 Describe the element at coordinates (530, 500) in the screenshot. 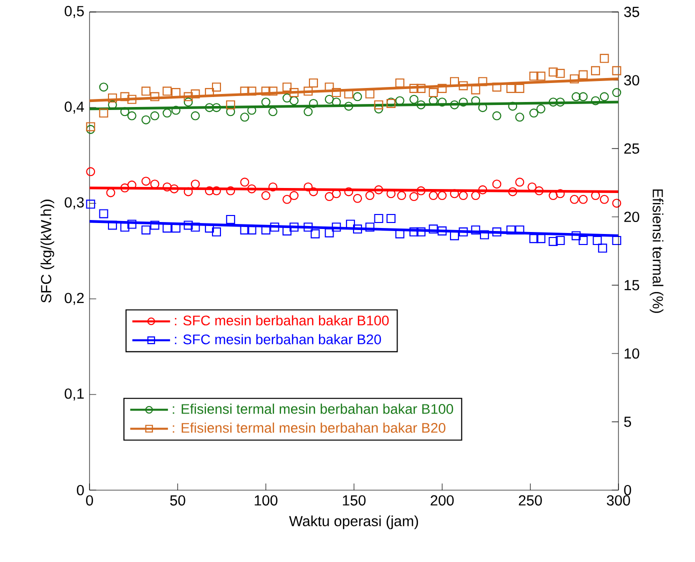

I see `x-tick-label: 250` at that location.